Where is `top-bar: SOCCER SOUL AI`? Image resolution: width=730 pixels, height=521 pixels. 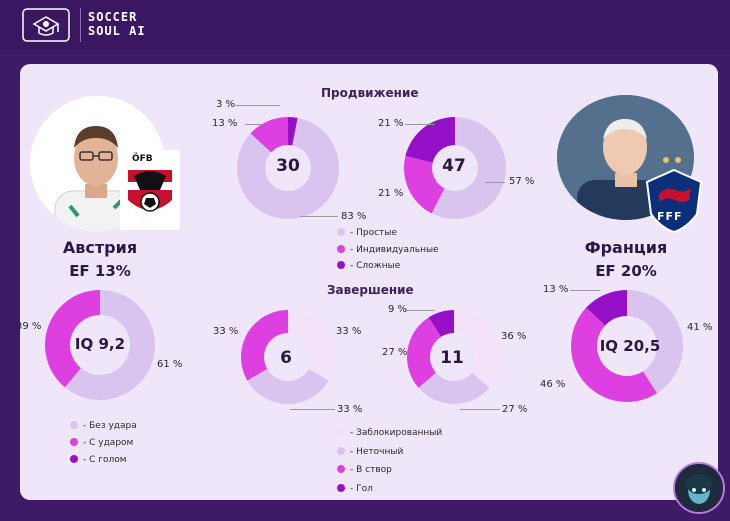 top-bar: SOCCER SOUL AI is located at coordinates (365, 25).